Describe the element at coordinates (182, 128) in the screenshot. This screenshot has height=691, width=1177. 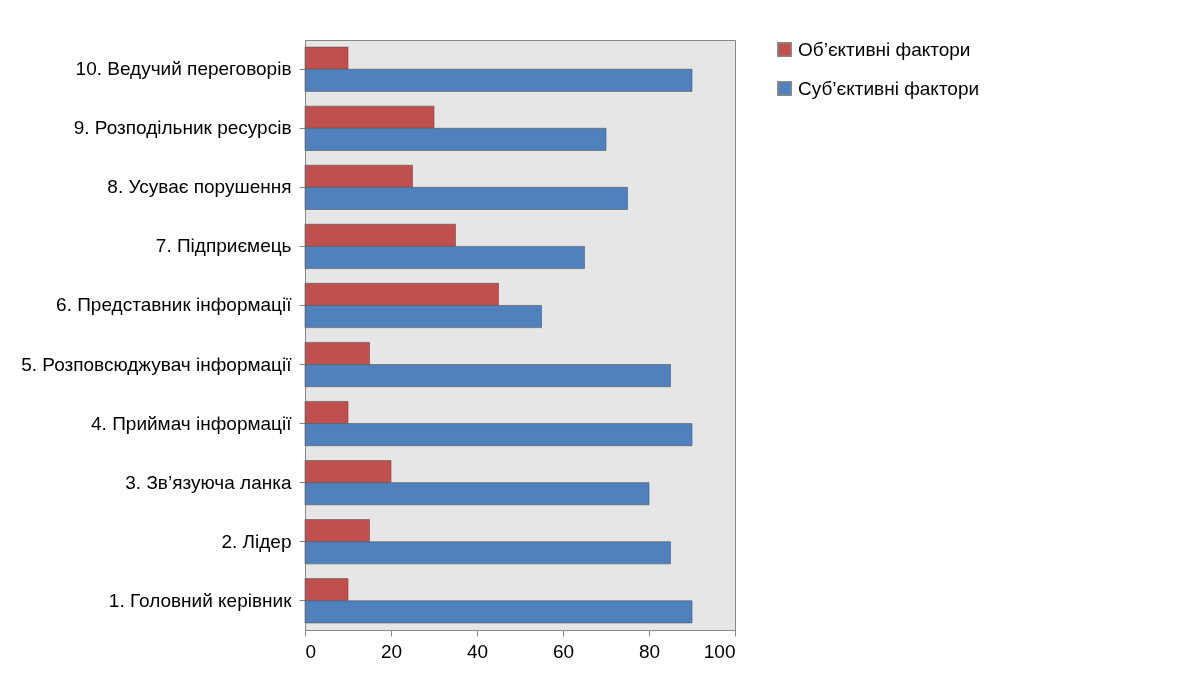
I see `y-tick-label: 9. Розподільник ресурсів` at that location.